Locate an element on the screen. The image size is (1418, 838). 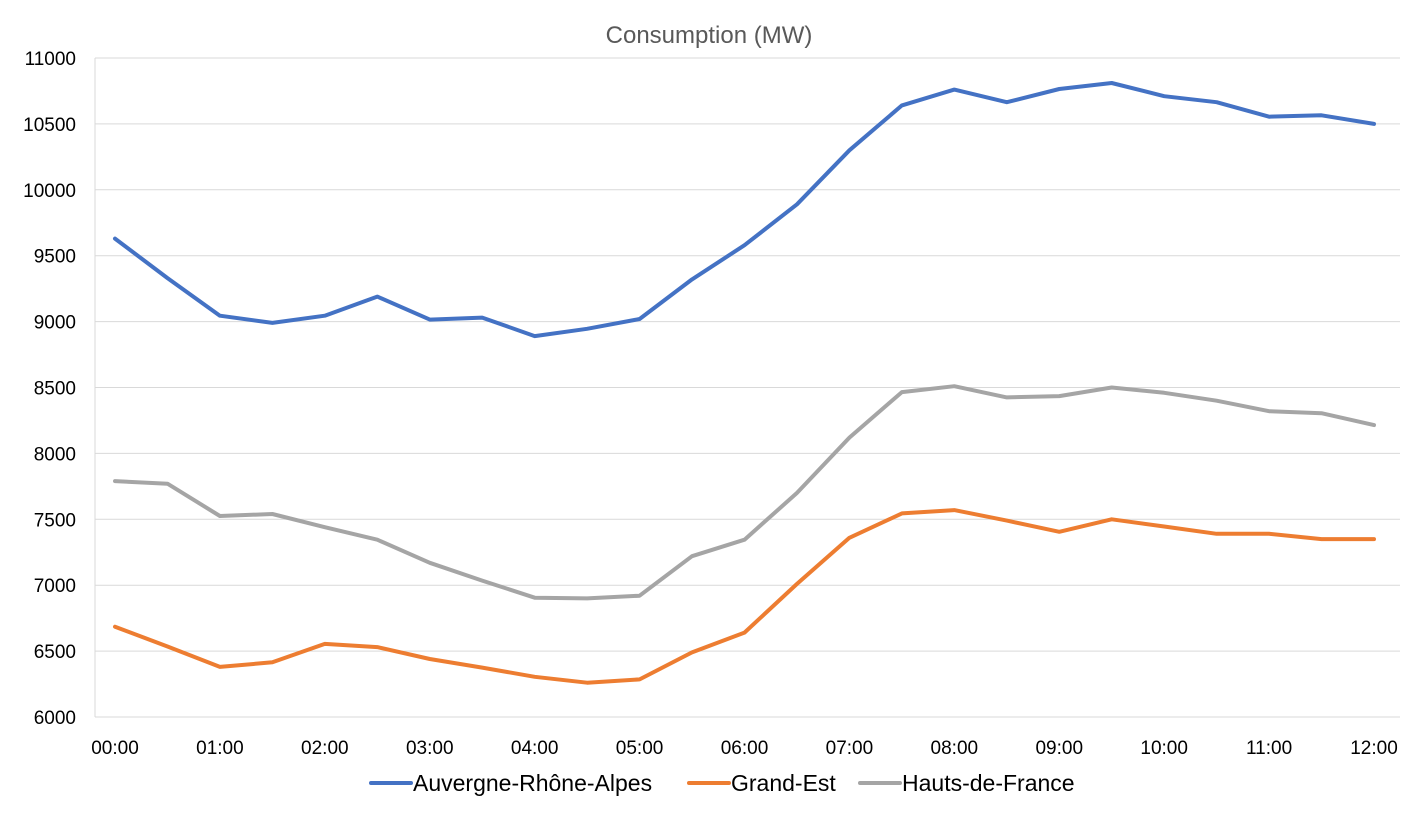
y-tick-label: 6500 is located at coordinates (55, 652).